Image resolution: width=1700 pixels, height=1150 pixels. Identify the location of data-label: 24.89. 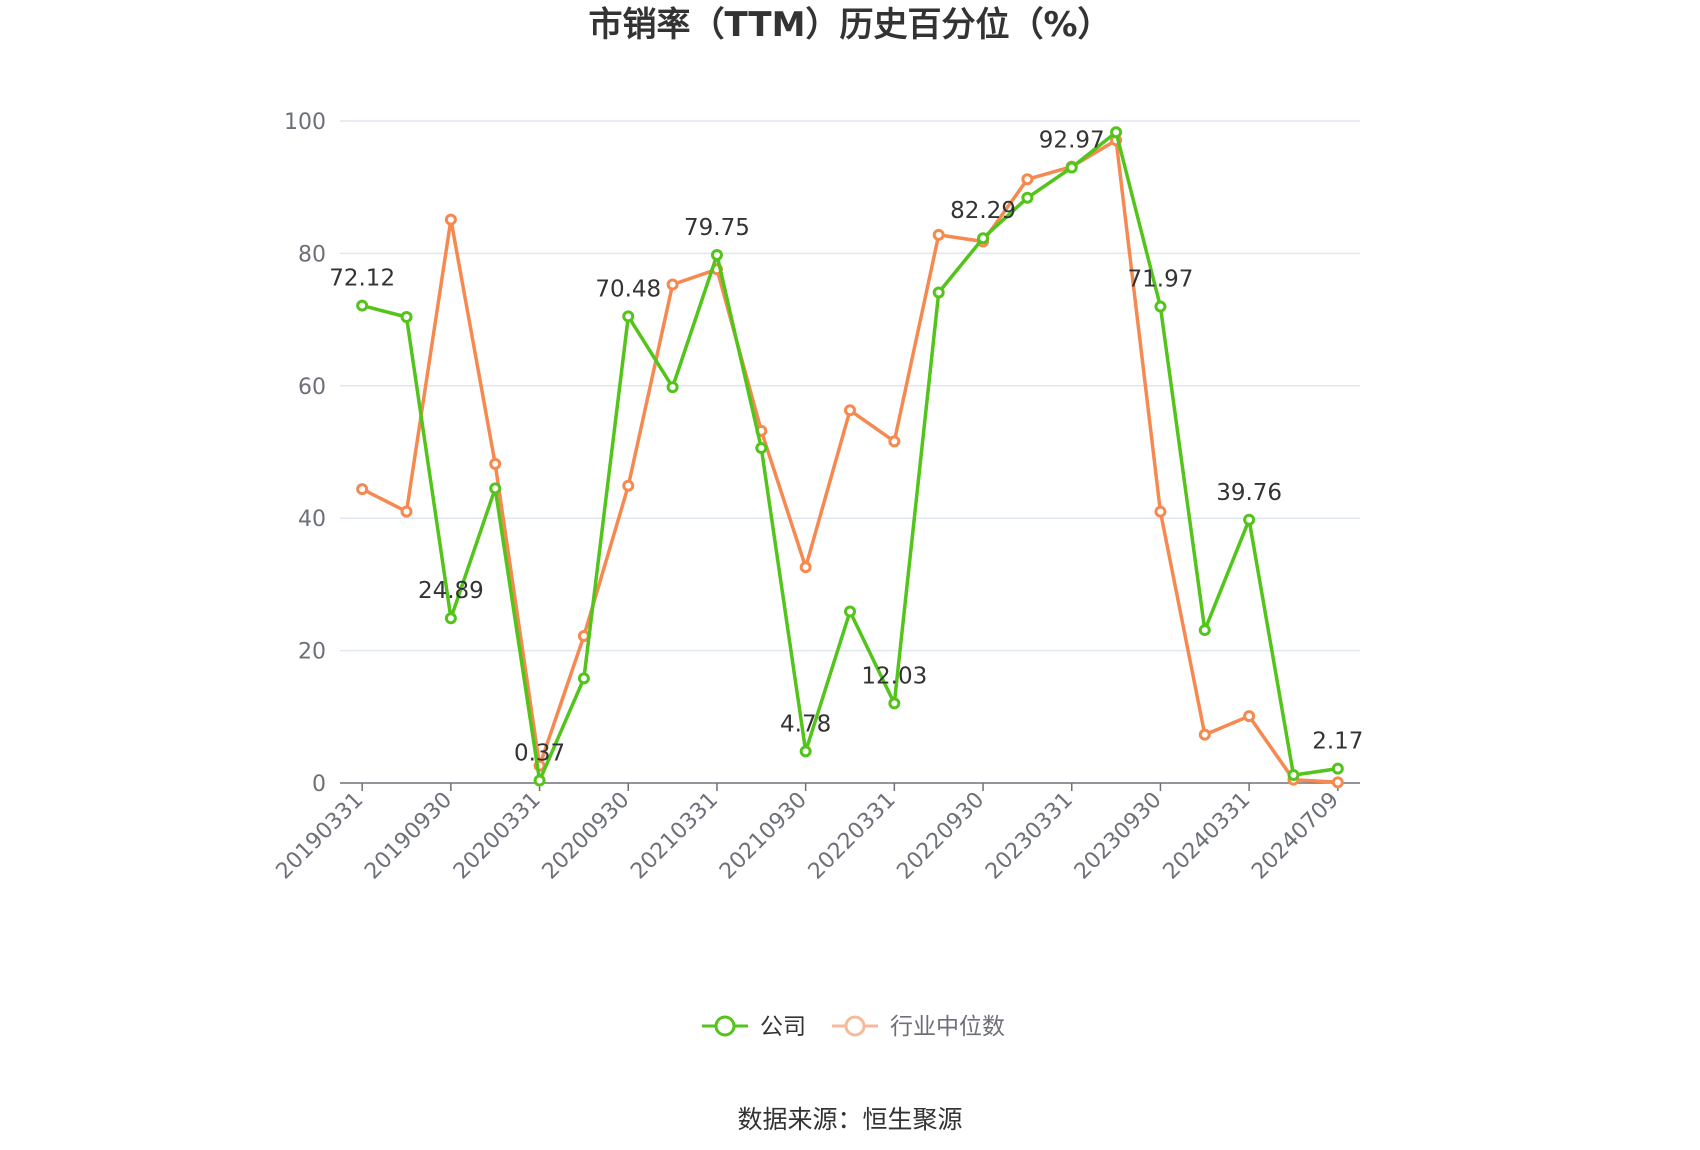
(451, 591).